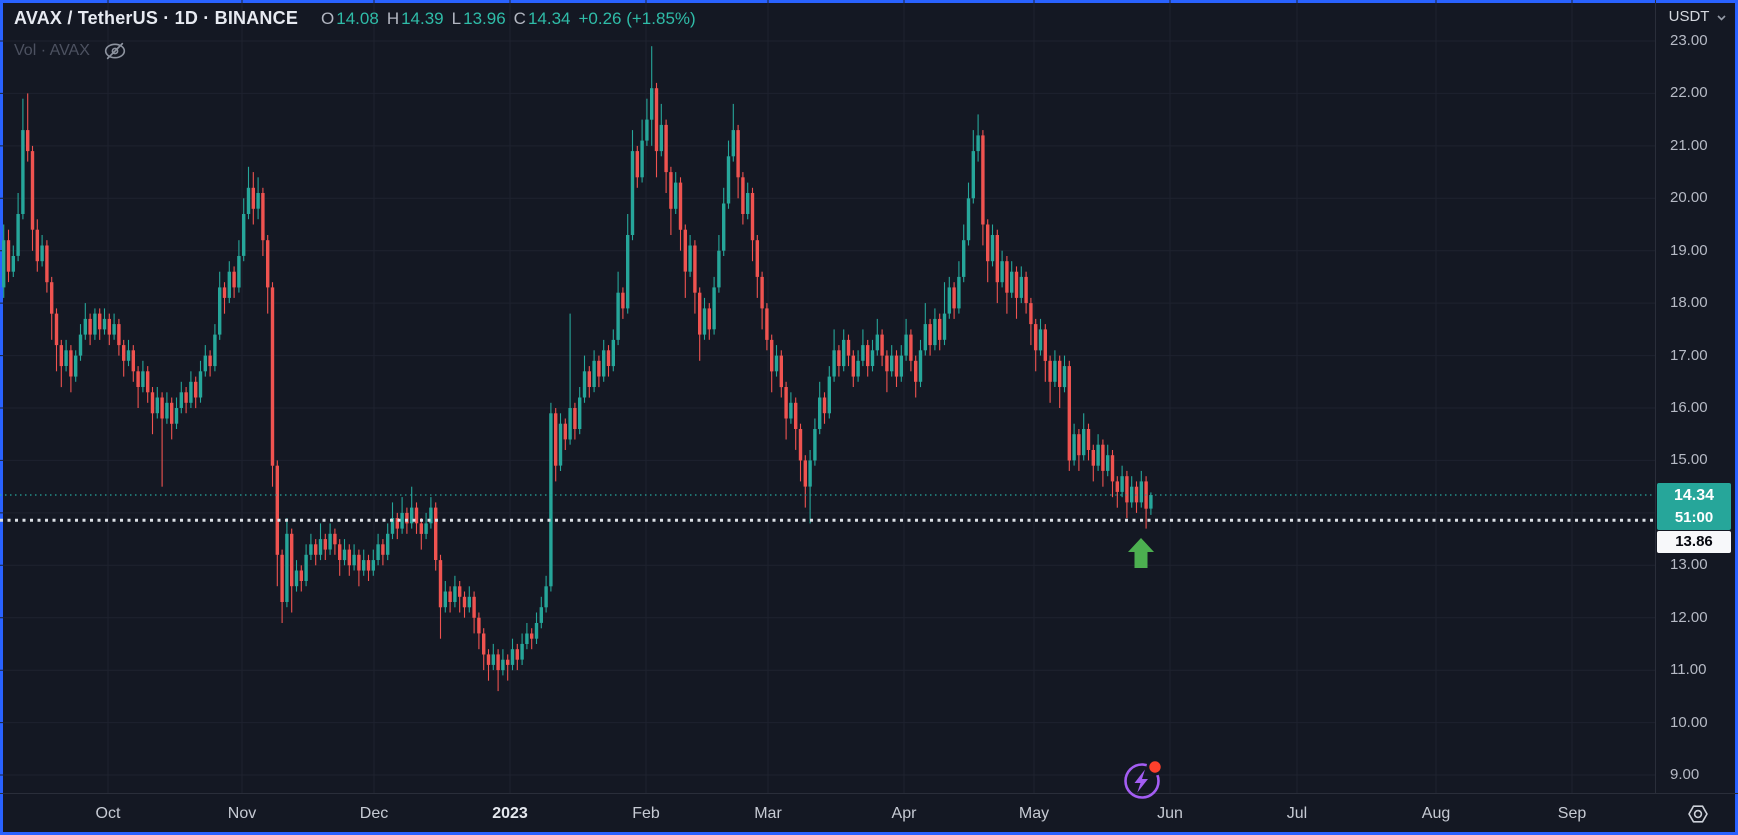  I want to click on time-tick-label: May, so click(1034, 813).